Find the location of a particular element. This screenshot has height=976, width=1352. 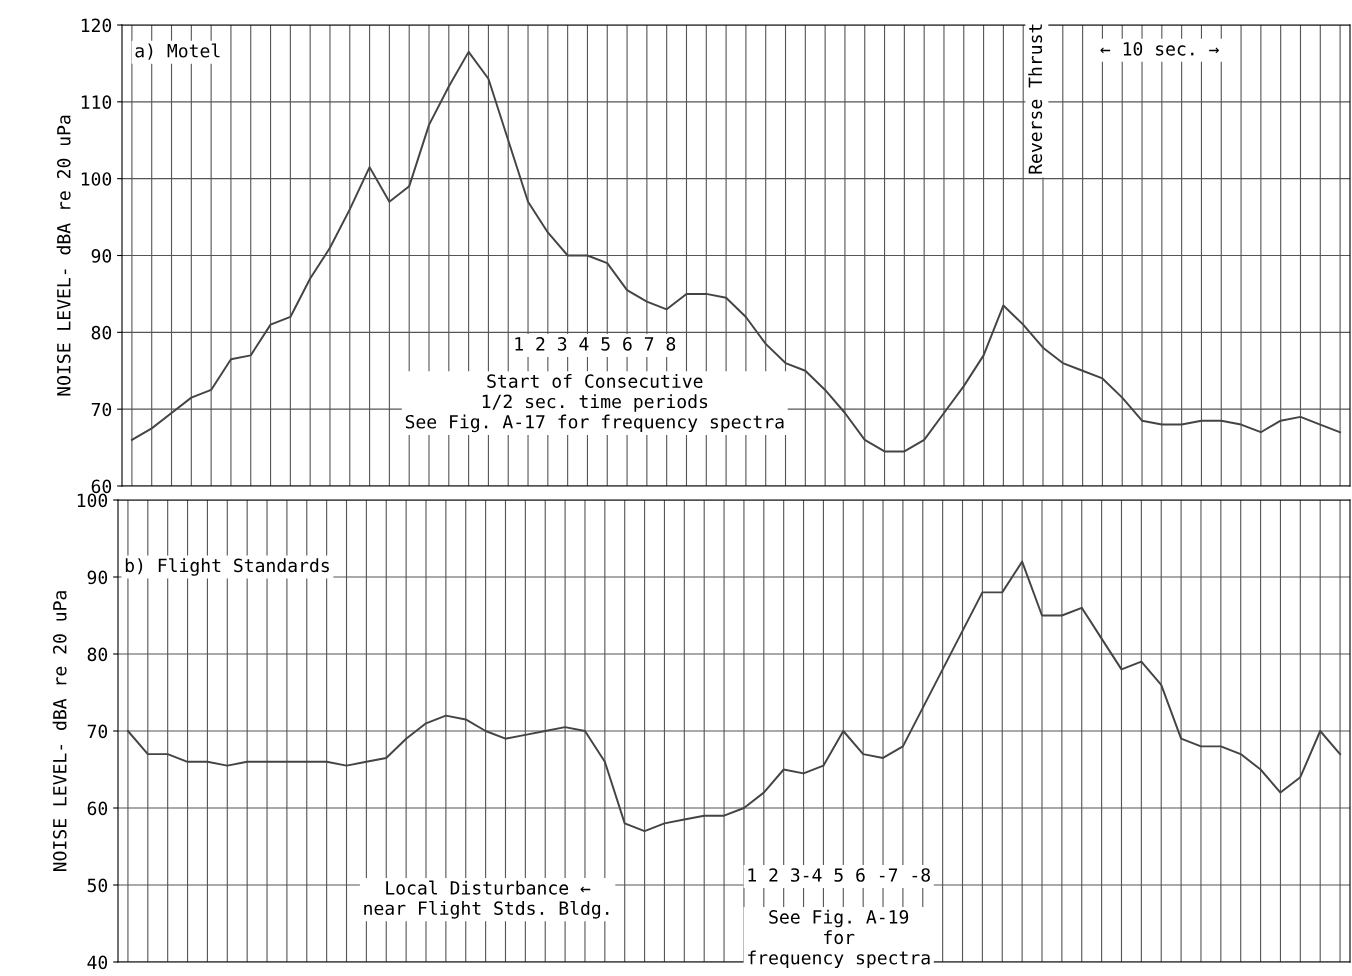

annotation: Local Disturbance ← near Flight Stds. Bldg. is located at coordinates (486, 899).